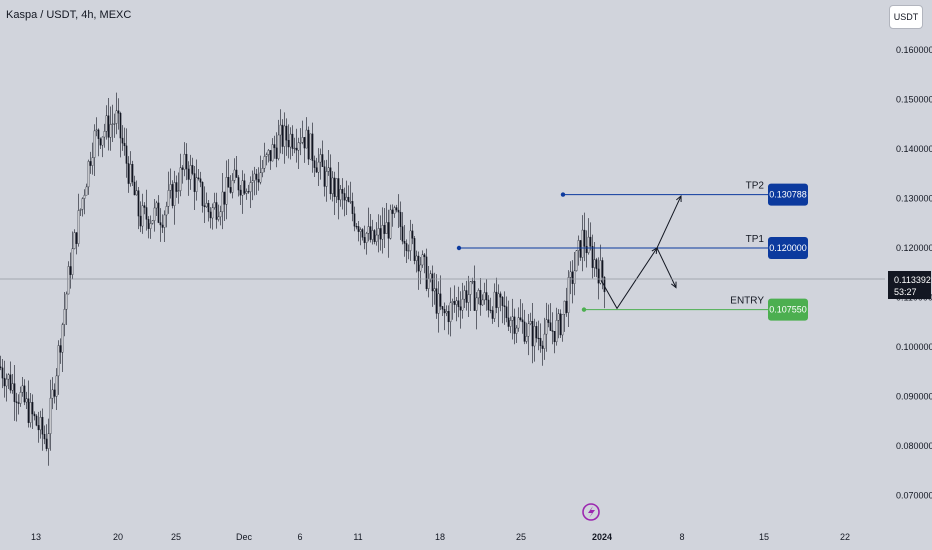  I want to click on price-tick-label: 0.160000, so click(914, 50).